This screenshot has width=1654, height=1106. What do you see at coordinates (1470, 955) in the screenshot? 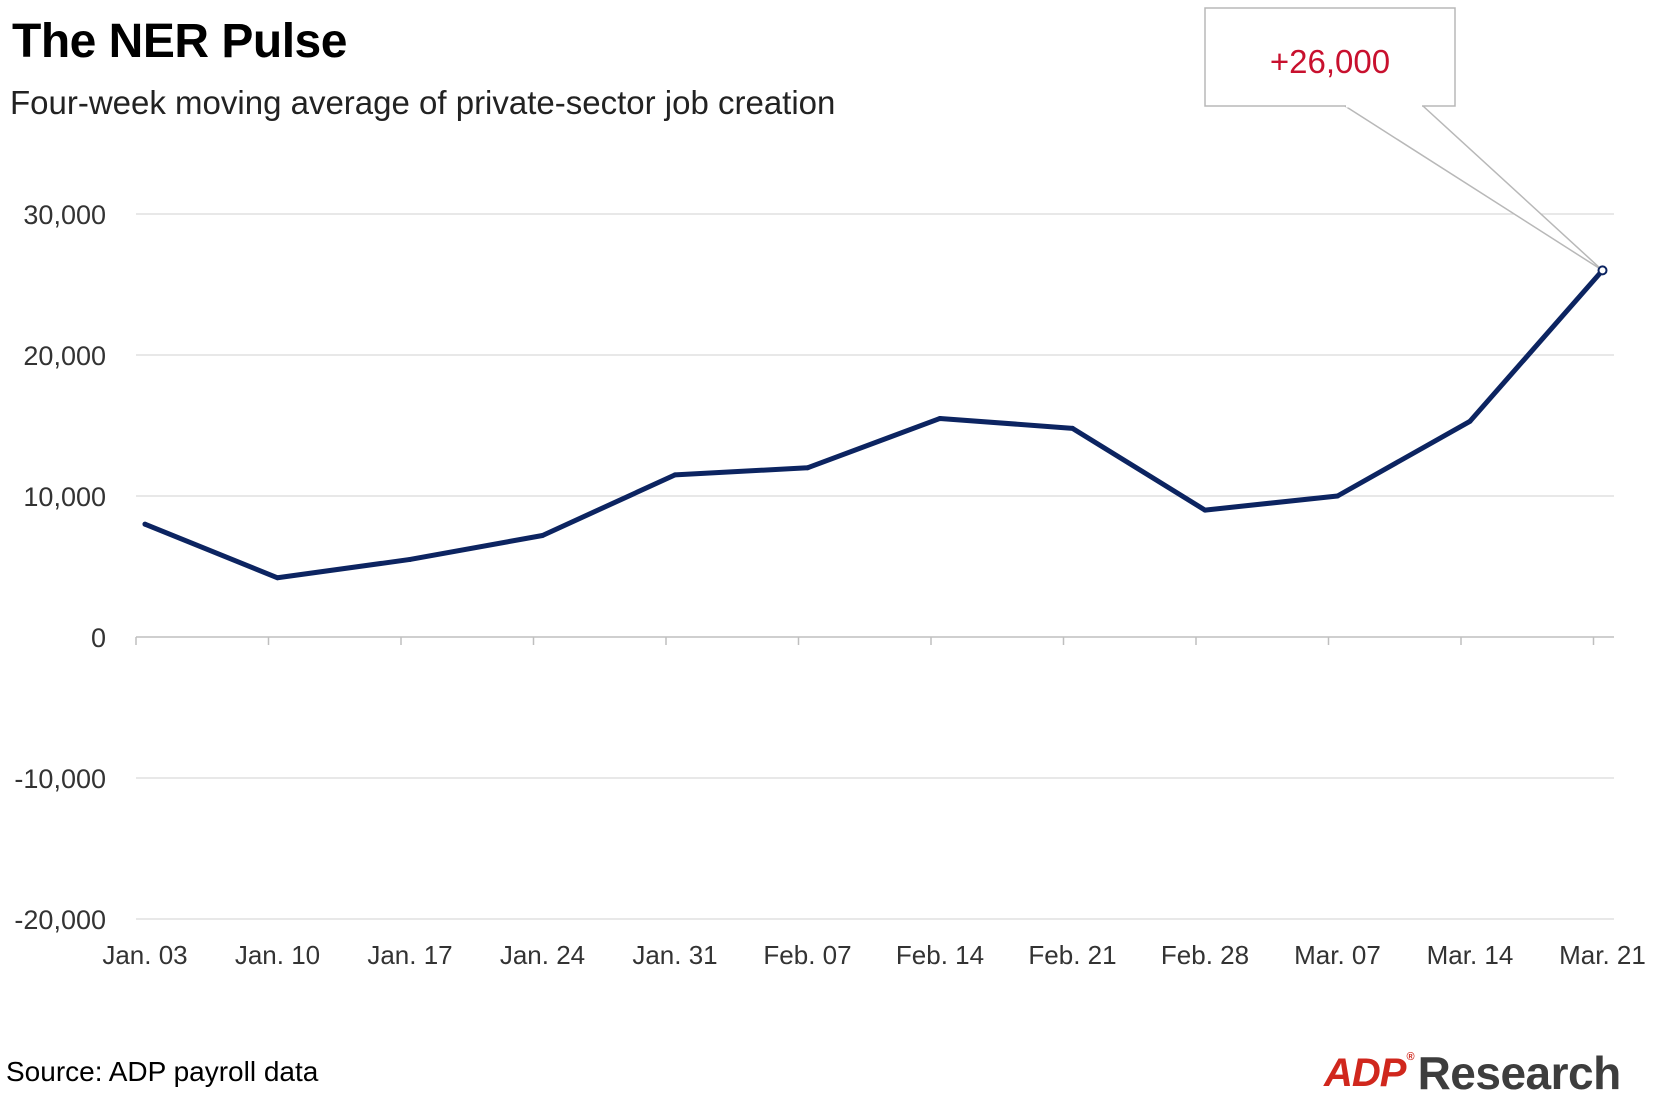
I see `x-tick-label: Mar. 14` at bounding box center [1470, 955].